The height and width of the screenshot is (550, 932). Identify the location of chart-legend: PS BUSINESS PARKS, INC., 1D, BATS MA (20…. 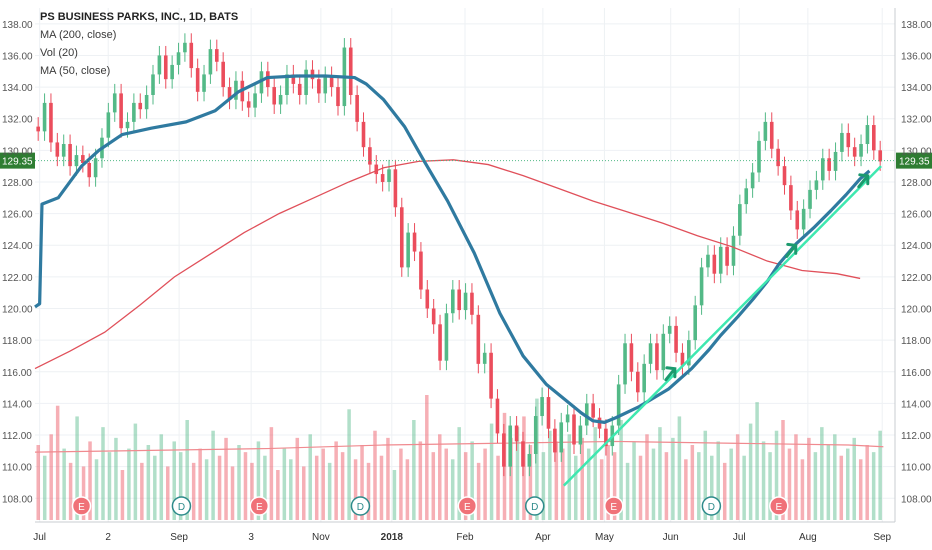
(139, 44).